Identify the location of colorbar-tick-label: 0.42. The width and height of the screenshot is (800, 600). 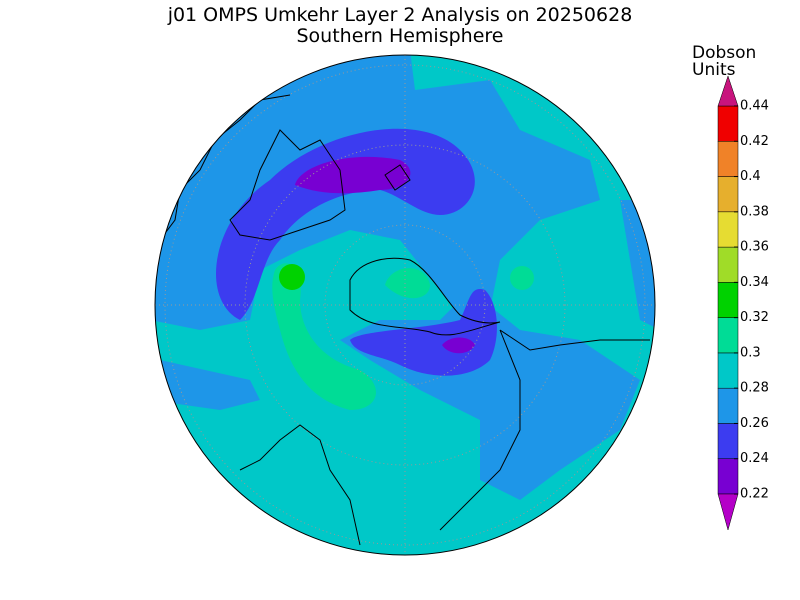
(754, 141).